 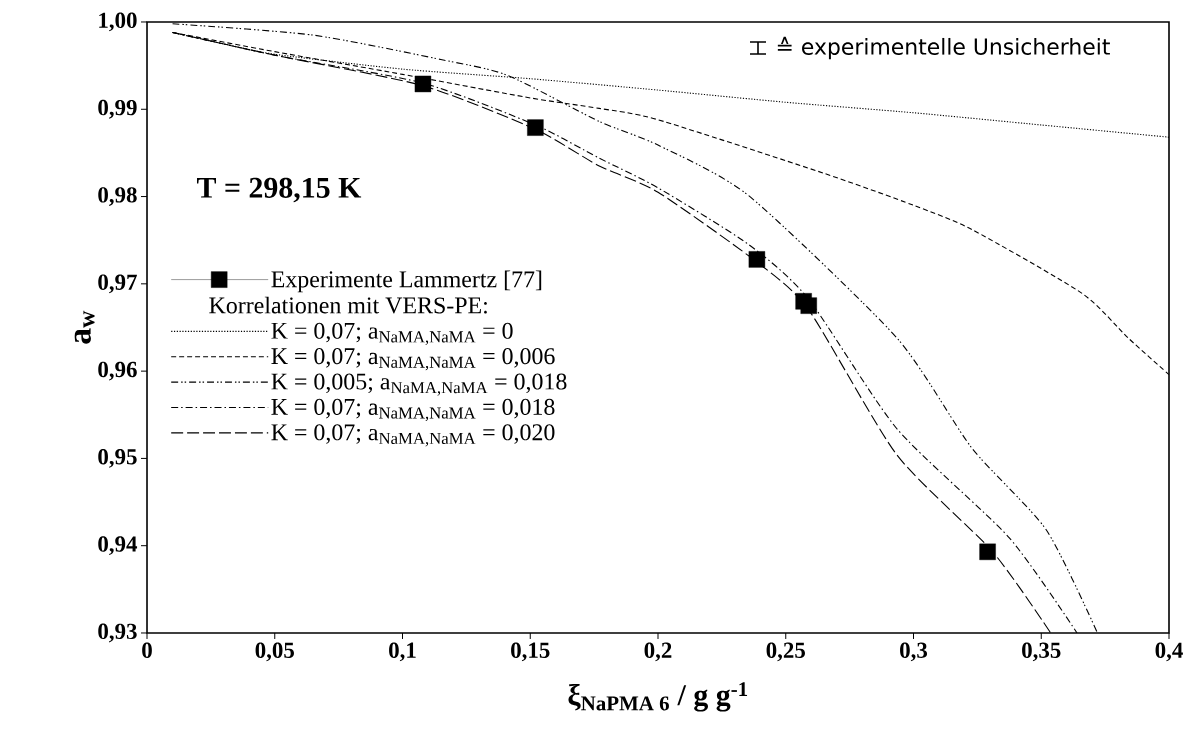 What do you see at coordinates (117, 458) in the screenshot?
I see `y-tick-label: 0,95` at bounding box center [117, 458].